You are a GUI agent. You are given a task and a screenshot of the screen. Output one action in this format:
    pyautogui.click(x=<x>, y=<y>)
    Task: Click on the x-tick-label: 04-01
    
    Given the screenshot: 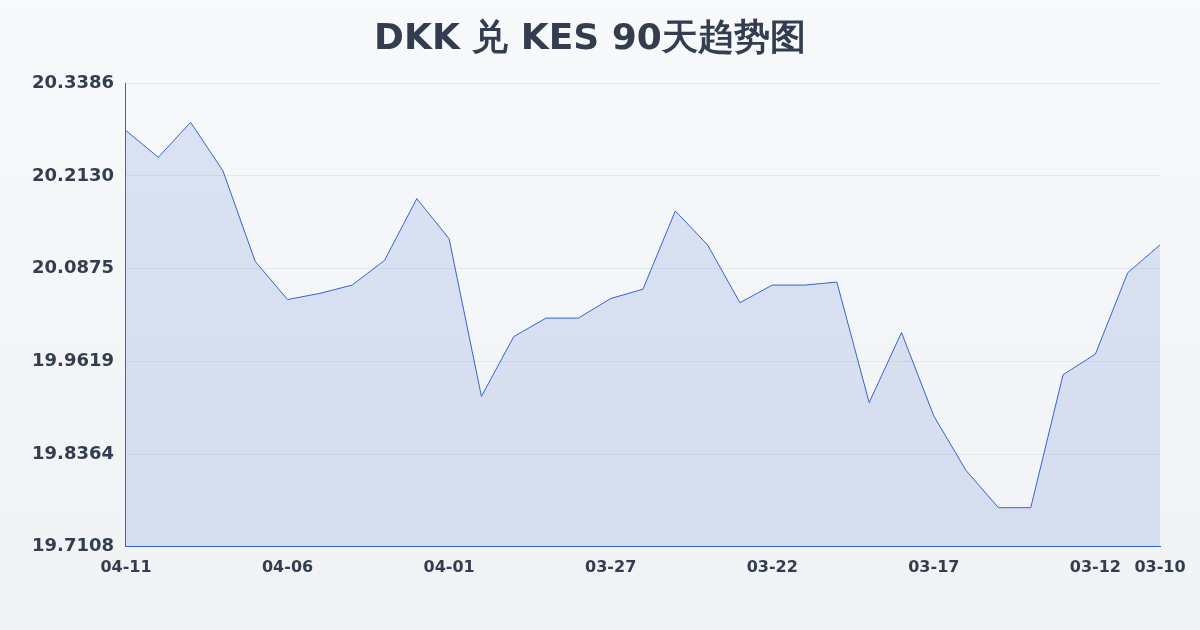 What is the action you would take?
    pyautogui.click(x=449, y=566)
    